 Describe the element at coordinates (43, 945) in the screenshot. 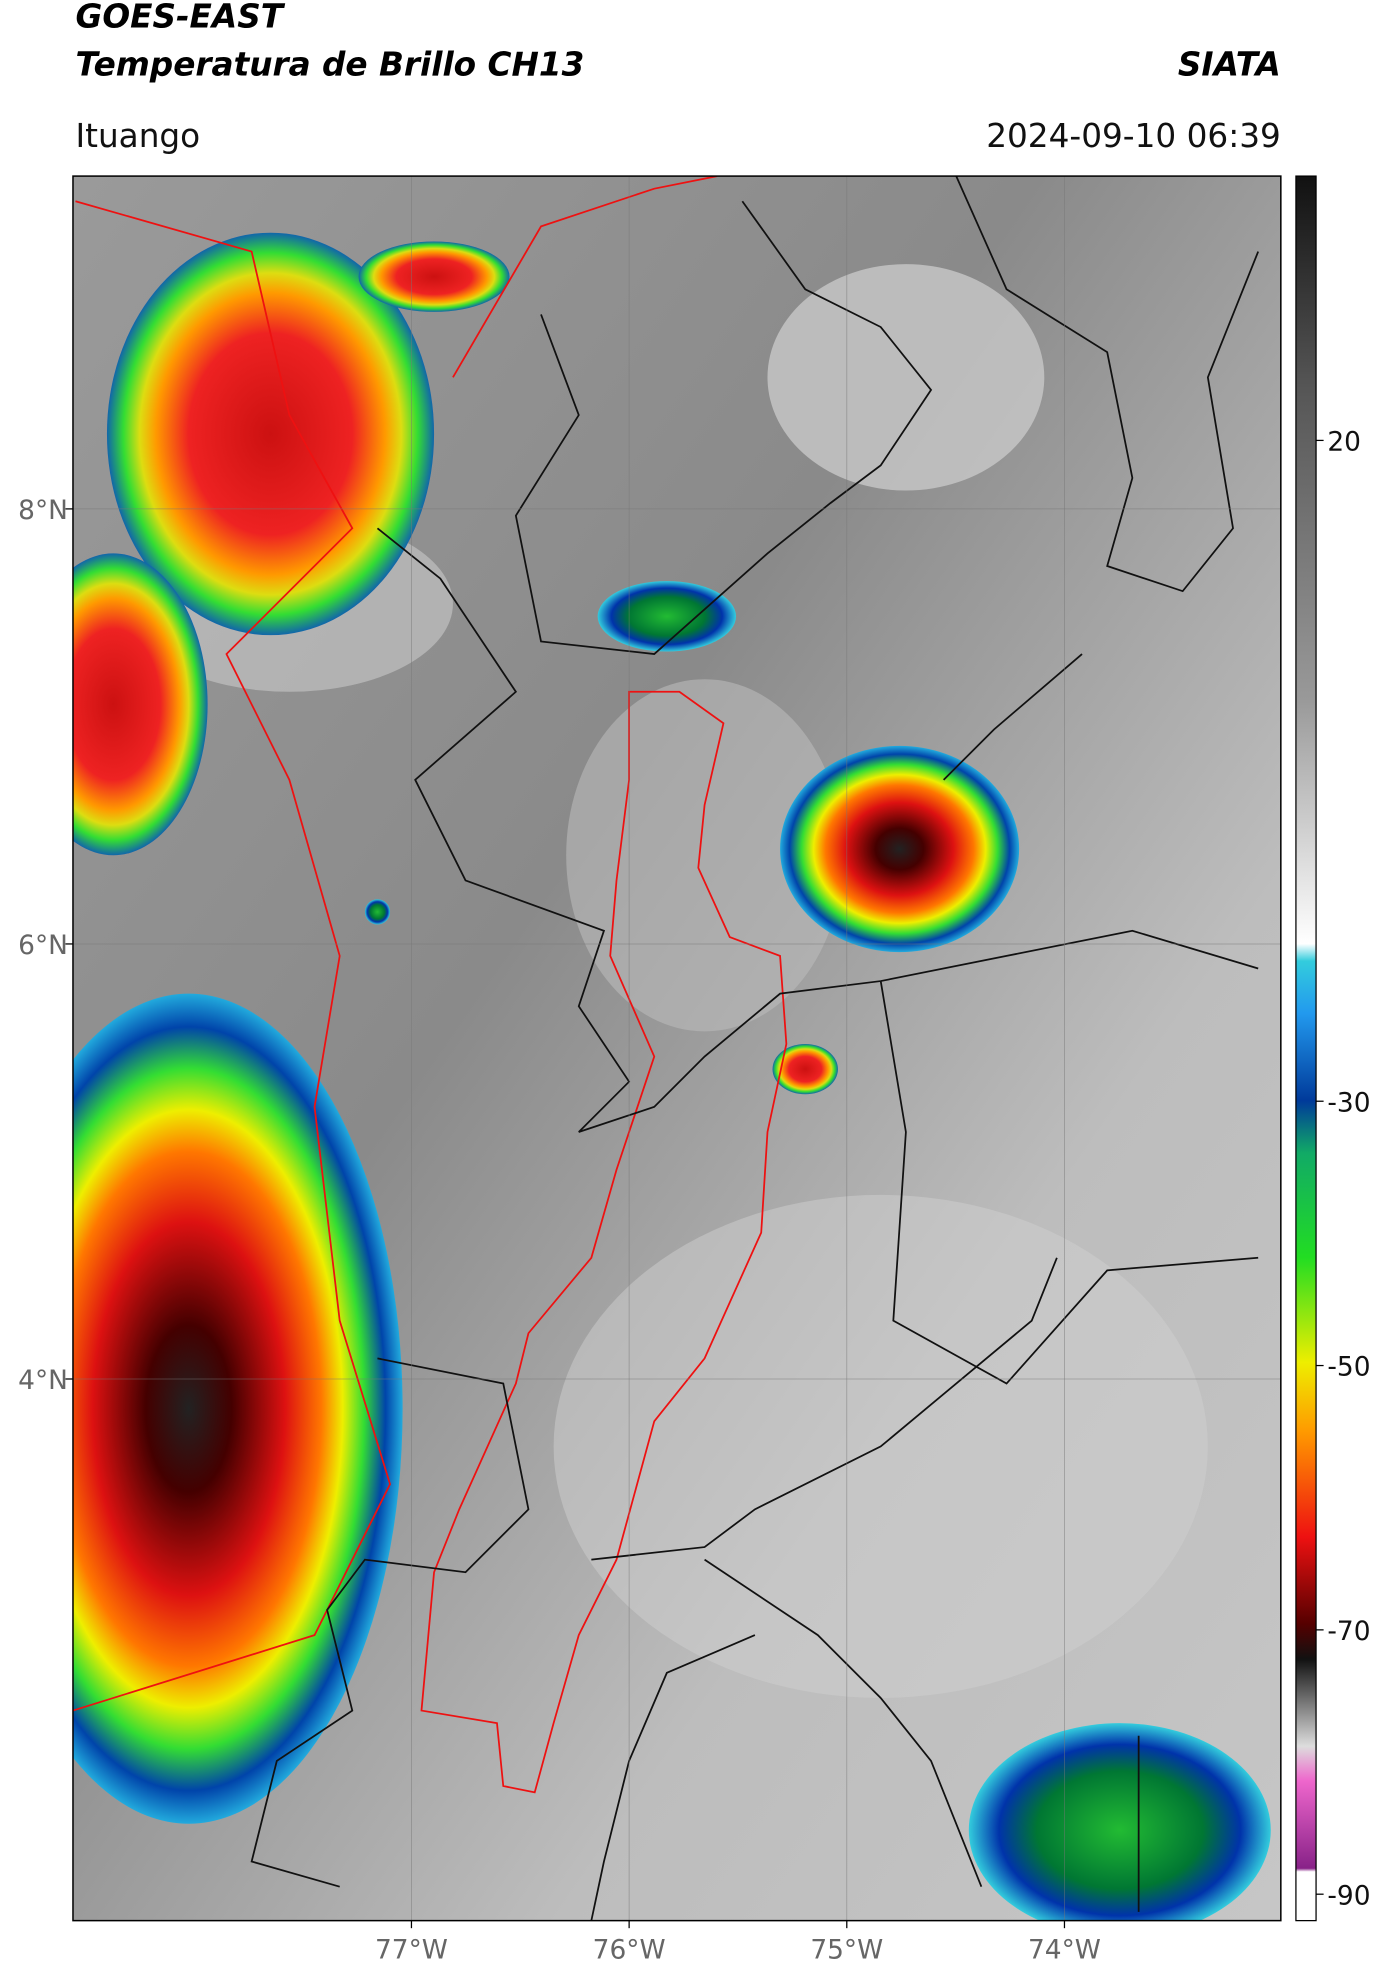

I see `y-tick-label: 6°N` at that location.